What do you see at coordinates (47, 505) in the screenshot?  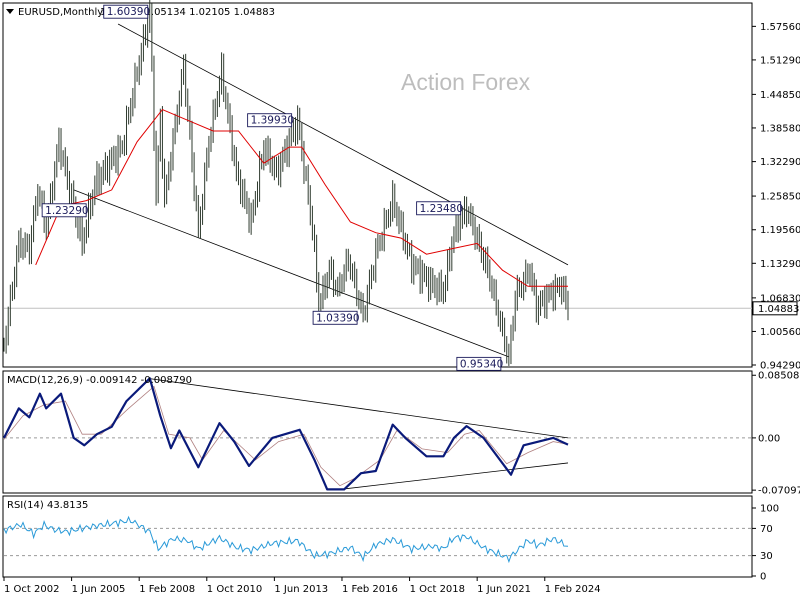 I see `rsi-title: RSI(14) 43.8135` at bounding box center [47, 505].